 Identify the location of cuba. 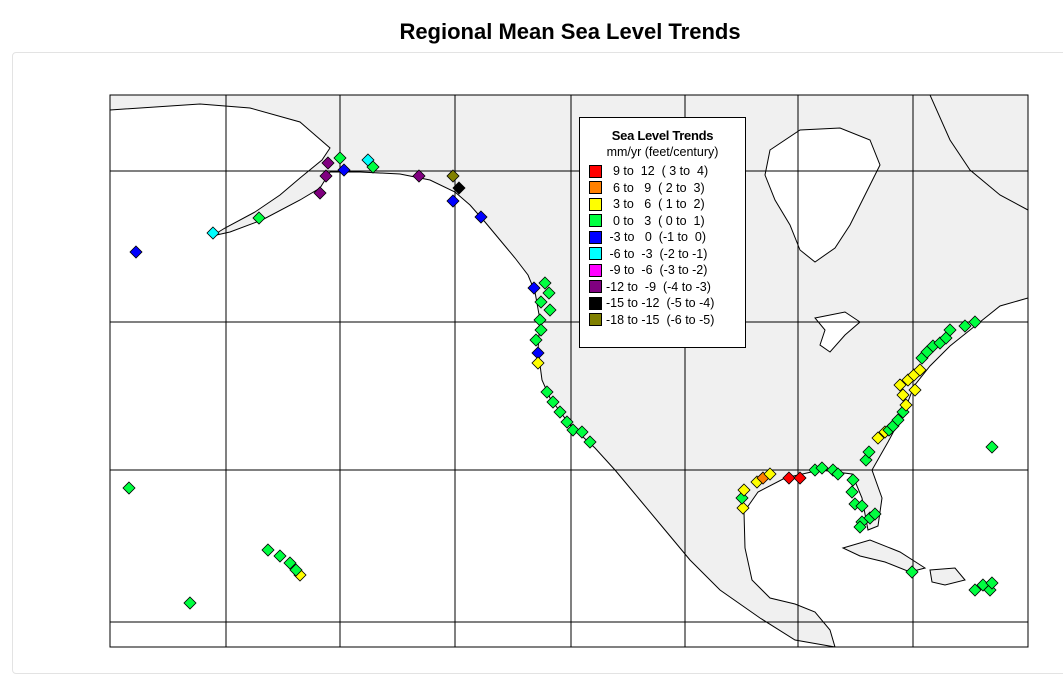
(884, 556).